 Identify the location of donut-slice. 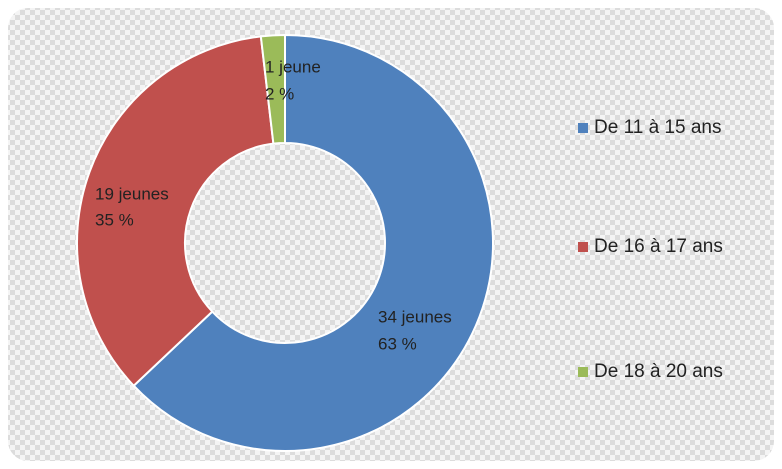
(272, 89).